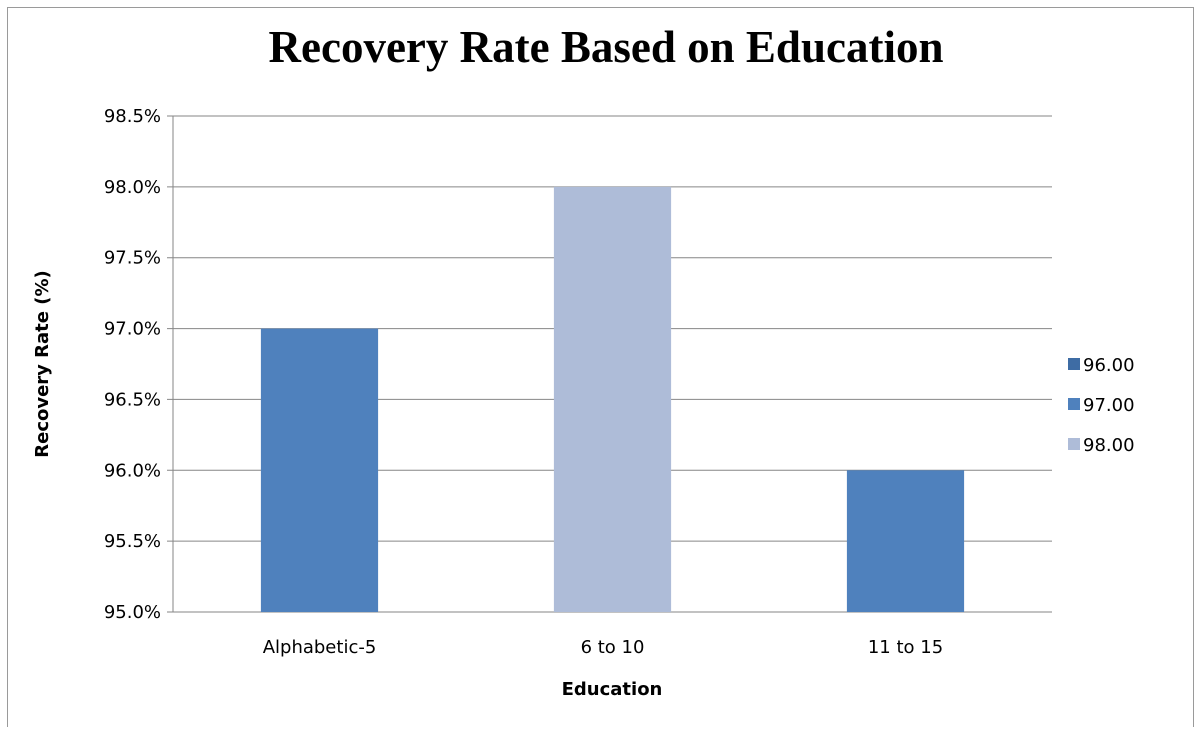 The image size is (1199, 731). What do you see at coordinates (132, 116) in the screenshot?
I see `y-tick-label: 98.5%` at bounding box center [132, 116].